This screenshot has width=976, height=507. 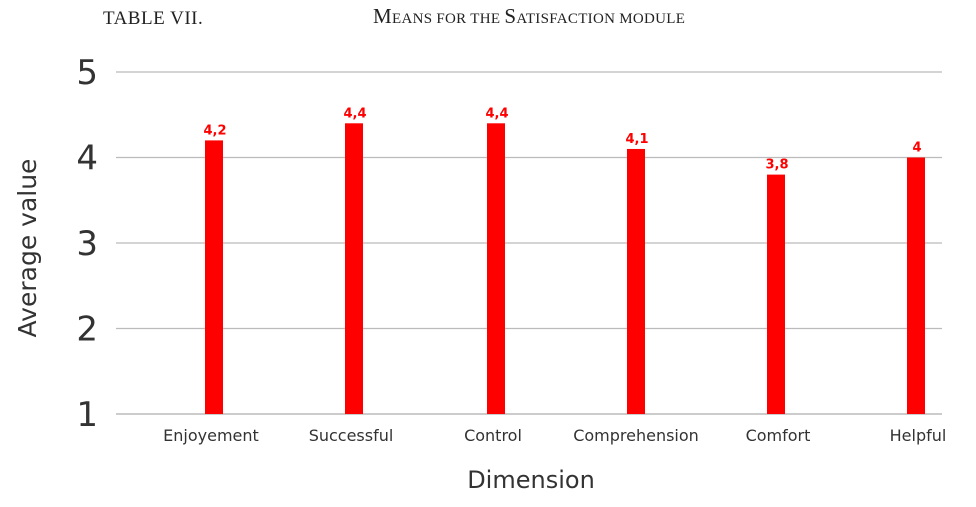 I want to click on x-tick-label: Comfort, so click(x=778, y=435).